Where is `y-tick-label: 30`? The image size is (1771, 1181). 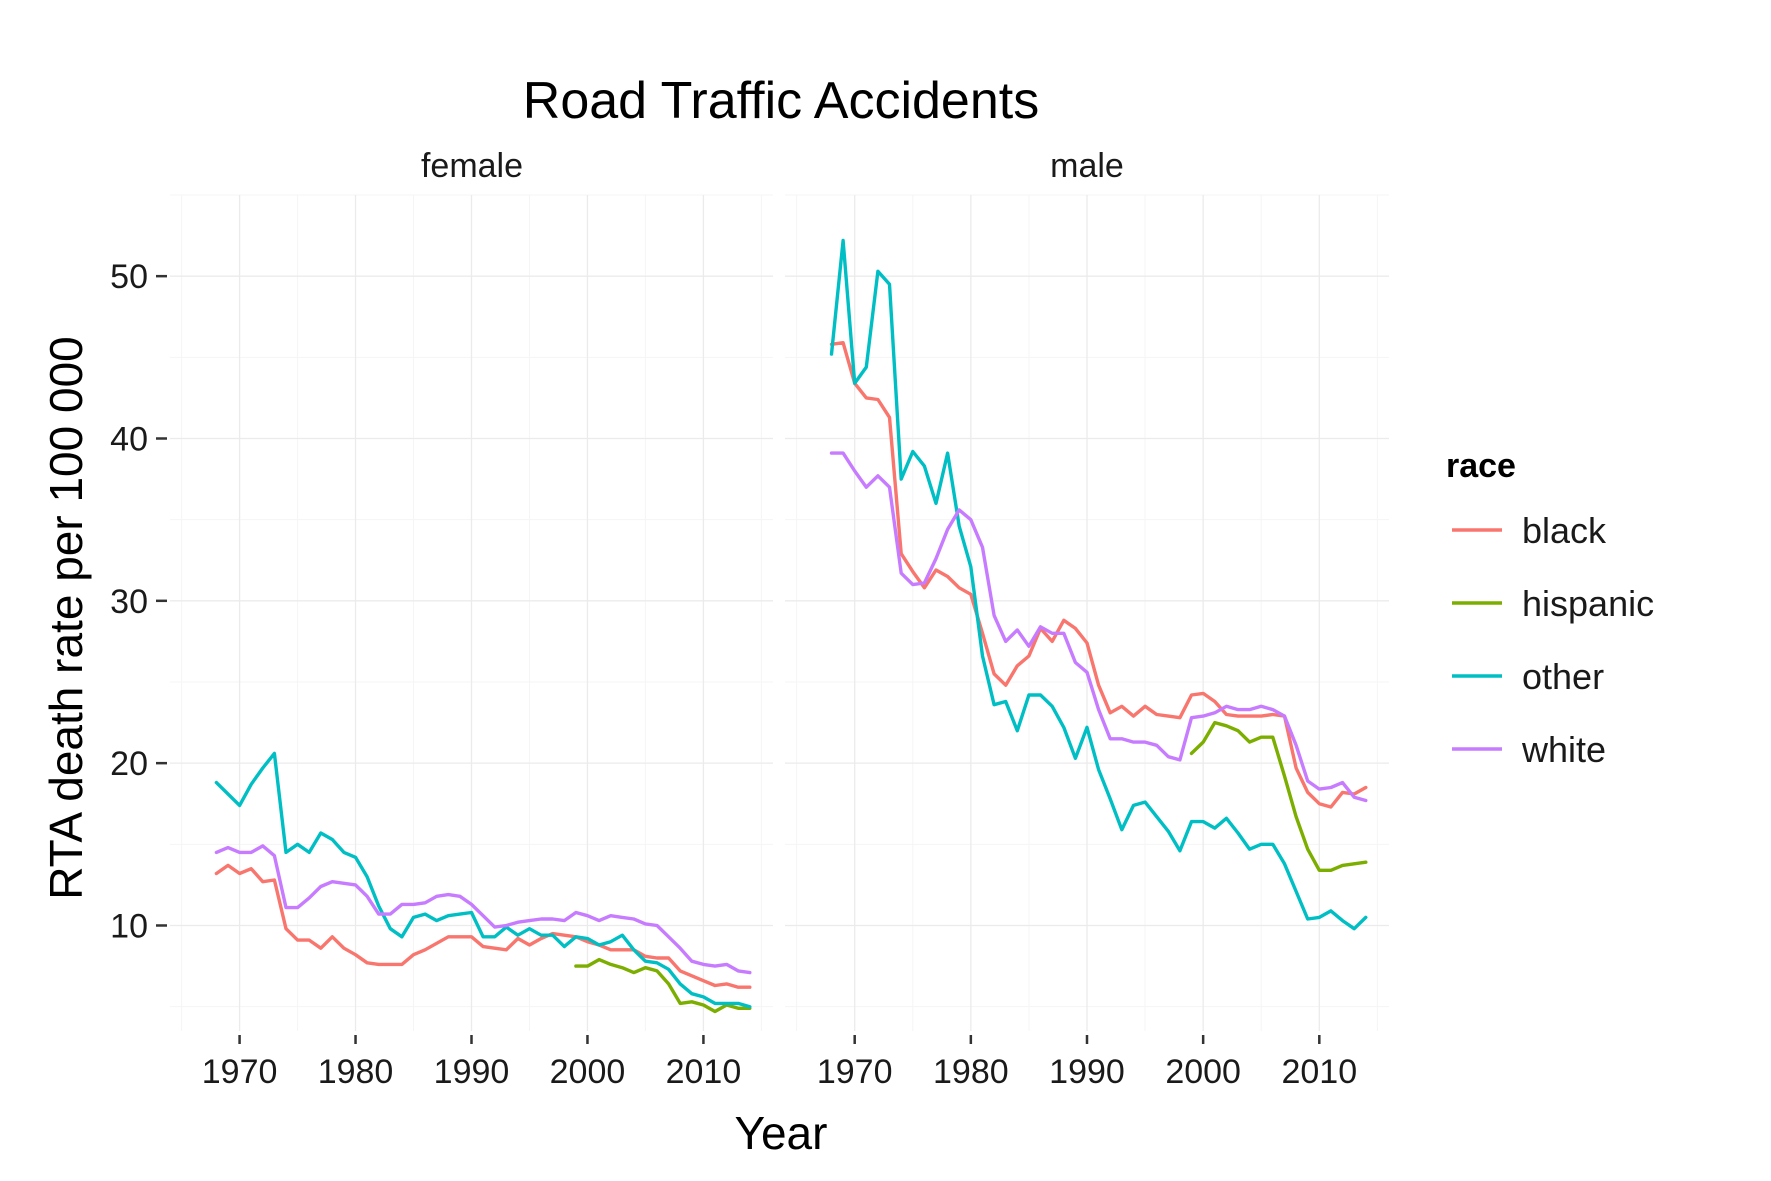
y-tick-label: 30 is located at coordinates (129, 602).